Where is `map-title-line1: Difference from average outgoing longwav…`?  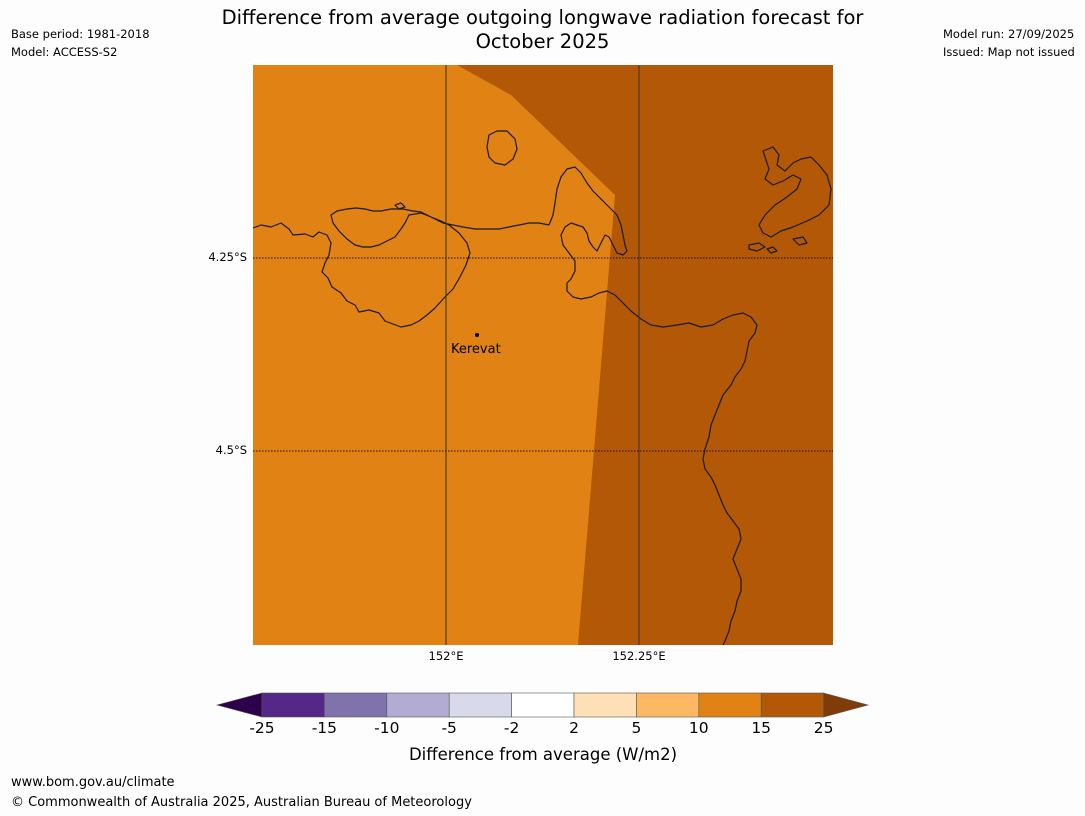
map-title-line1: Difference from average outgoing longwav… is located at coordinates (542, 17).